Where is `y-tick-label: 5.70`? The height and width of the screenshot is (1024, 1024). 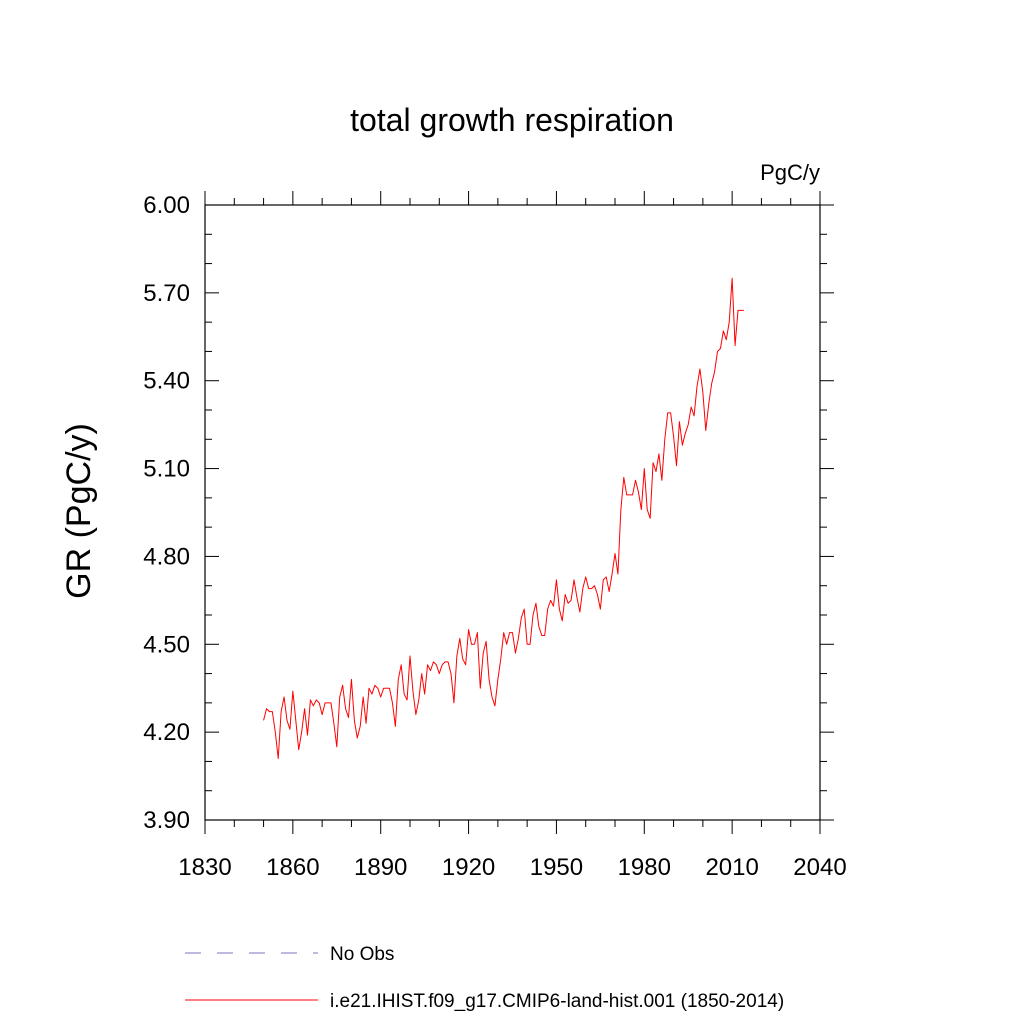 y-tick-label: 5.70 is located at coordinates (166, 293).